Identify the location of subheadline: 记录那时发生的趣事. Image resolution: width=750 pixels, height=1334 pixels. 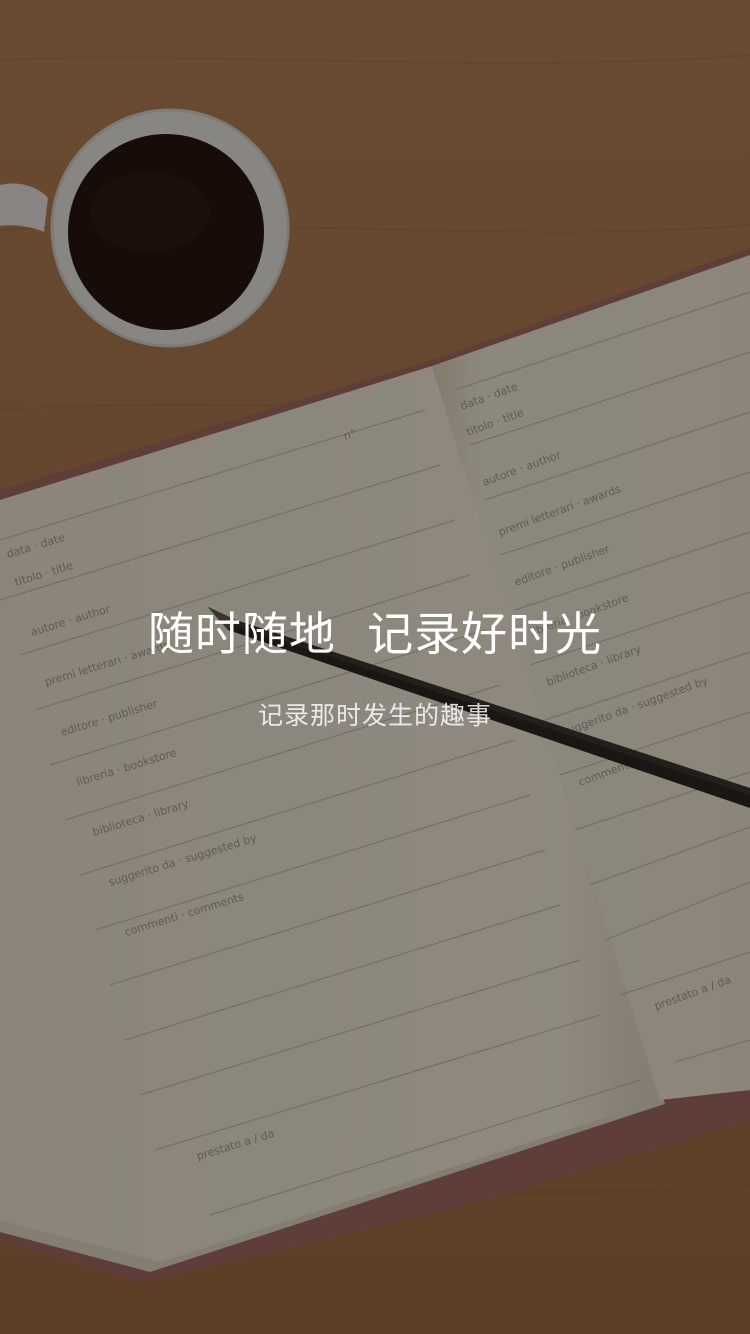
(374, 715).